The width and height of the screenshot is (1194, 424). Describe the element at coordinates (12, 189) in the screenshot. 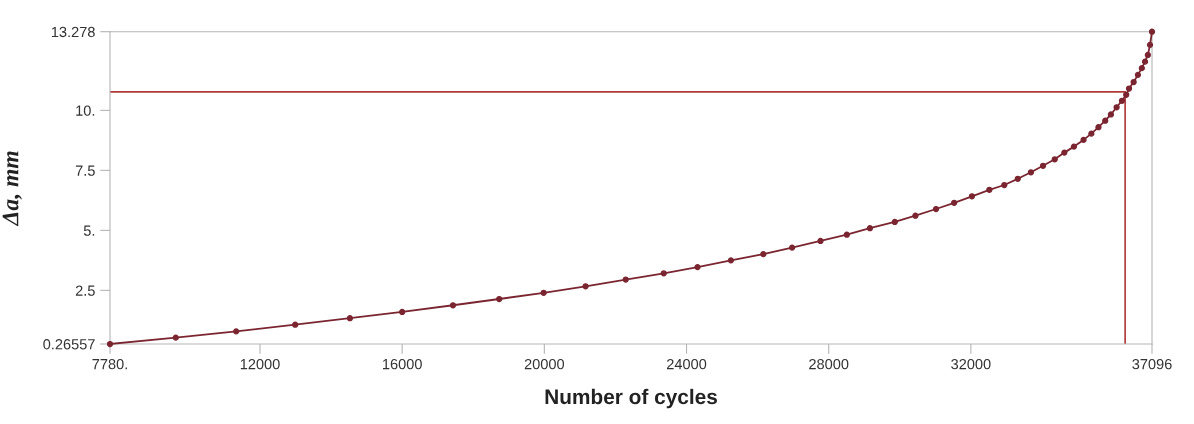

I see `y-axis-title: Δa, mm` at that location.